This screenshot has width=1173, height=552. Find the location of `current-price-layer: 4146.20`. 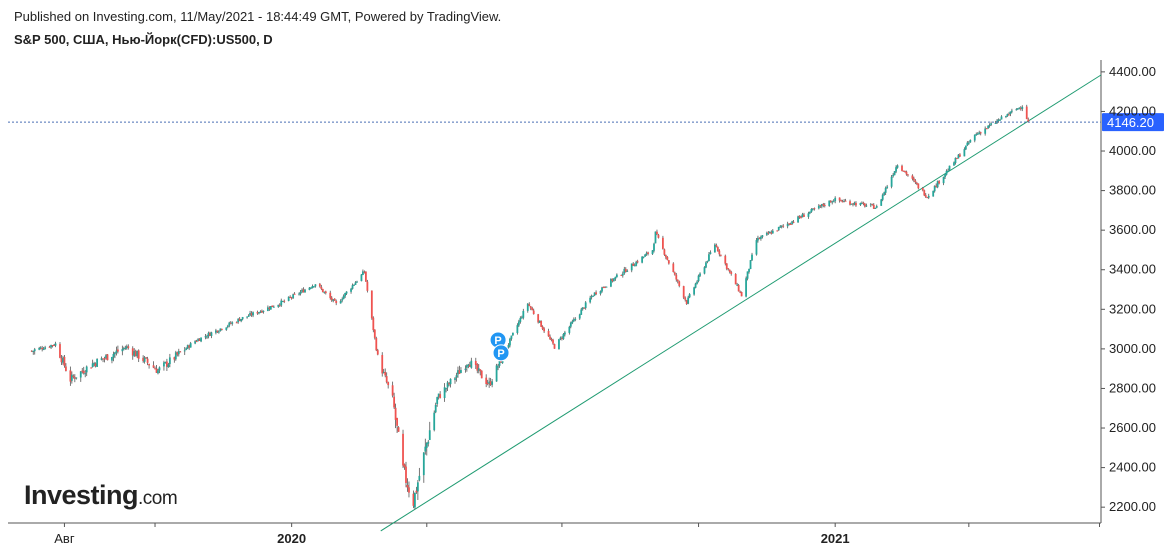

current-price-layer: 4146.20 is located at coordinates (586, 122).